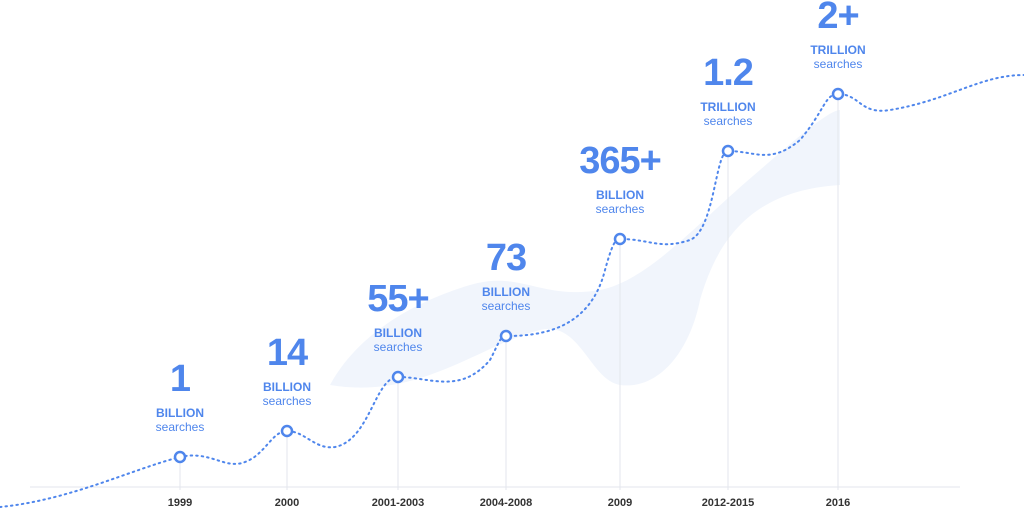 This screenshot has width=1024, height=509. What do you see at coordinates (398, 503) in the screenshot?
I see `milestone-year: 2001-2003` at bounding box center [398, 503].